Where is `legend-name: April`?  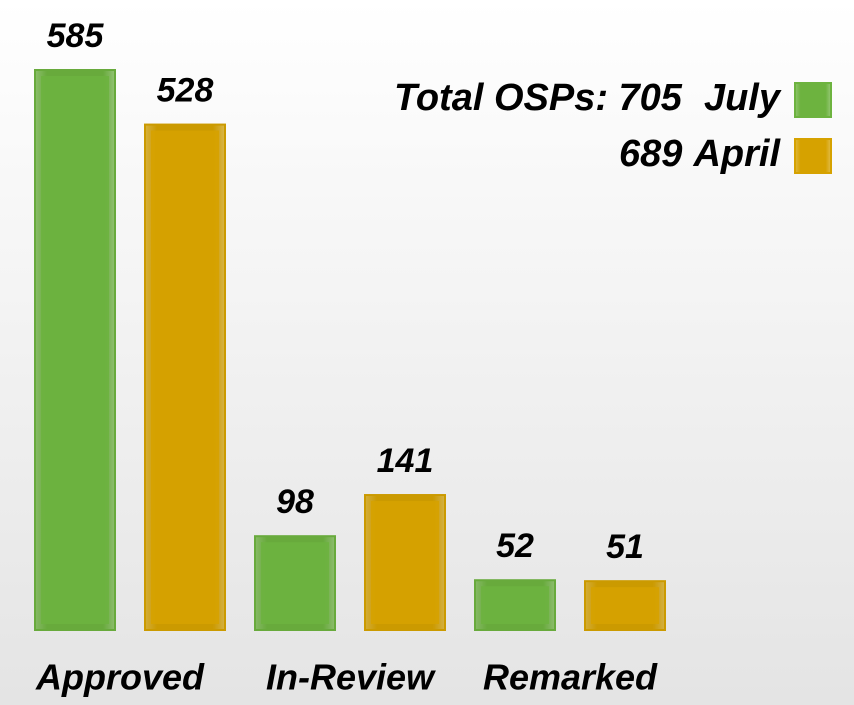 legend-name: April is located at coordinates (736, 154).